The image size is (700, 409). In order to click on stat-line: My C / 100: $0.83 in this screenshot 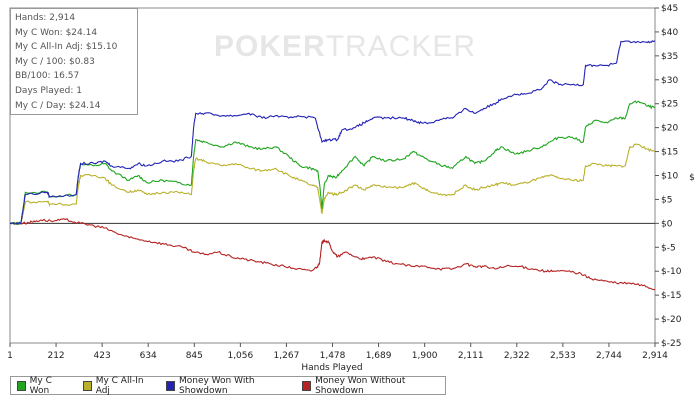, I will do `click(55, 61)`.